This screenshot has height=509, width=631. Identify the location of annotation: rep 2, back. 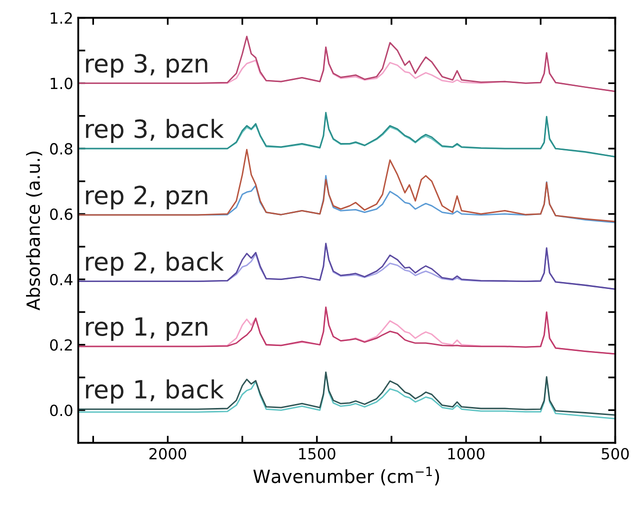
(155, 264).